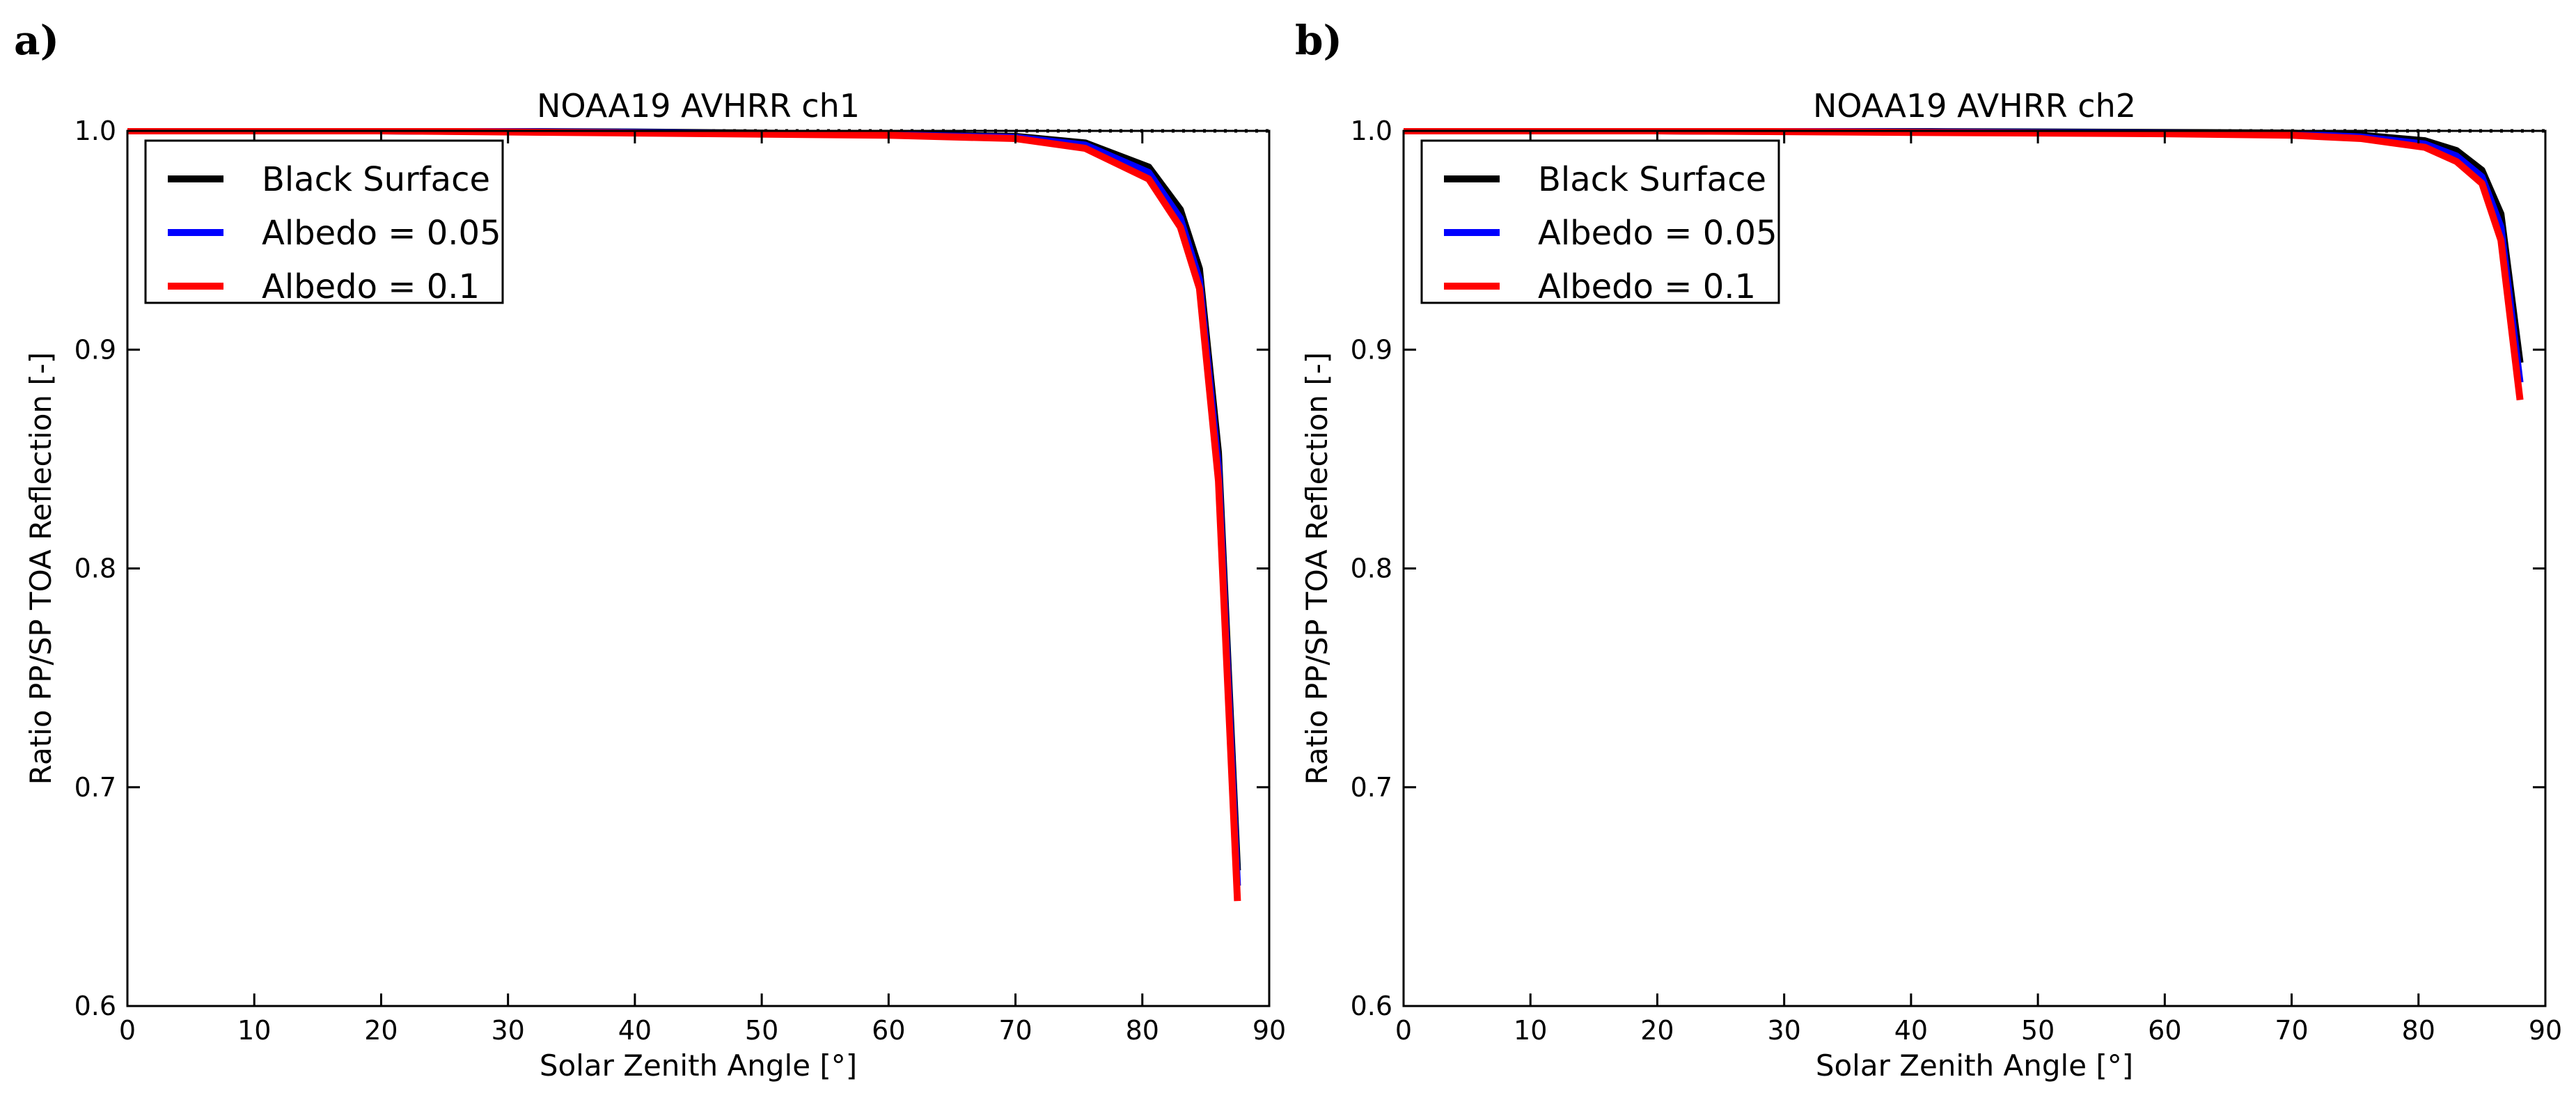 This screenshot has height=1100, width=2576. I want to click on chart-title: NOAA19 AVHRR ch1, so click(698, 106).